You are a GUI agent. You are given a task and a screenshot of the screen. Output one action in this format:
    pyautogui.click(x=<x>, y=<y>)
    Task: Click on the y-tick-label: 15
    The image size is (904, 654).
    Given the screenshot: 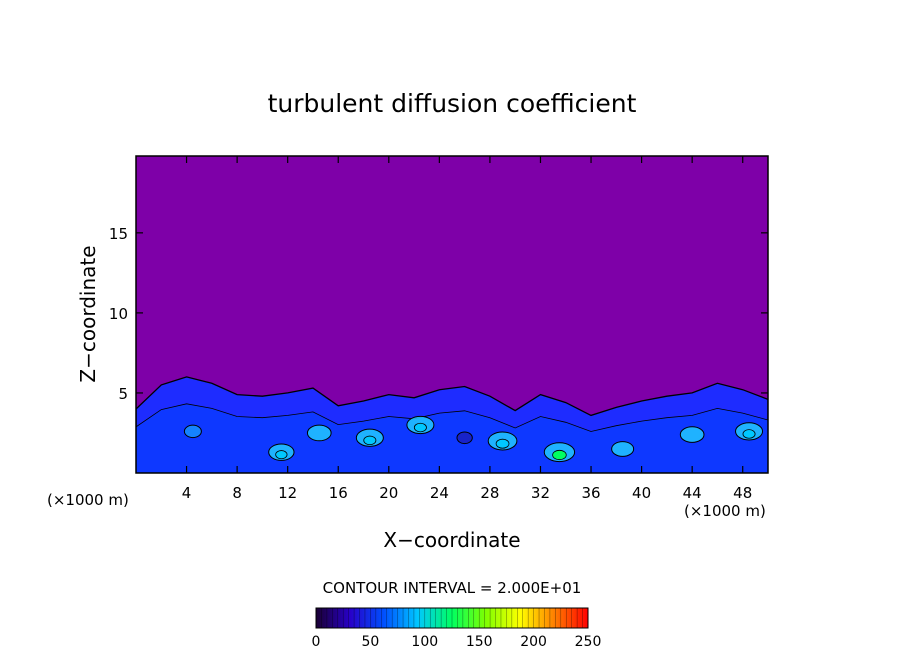 What is the action you would take?
    pyautogui.click(x=118, y=234)
    